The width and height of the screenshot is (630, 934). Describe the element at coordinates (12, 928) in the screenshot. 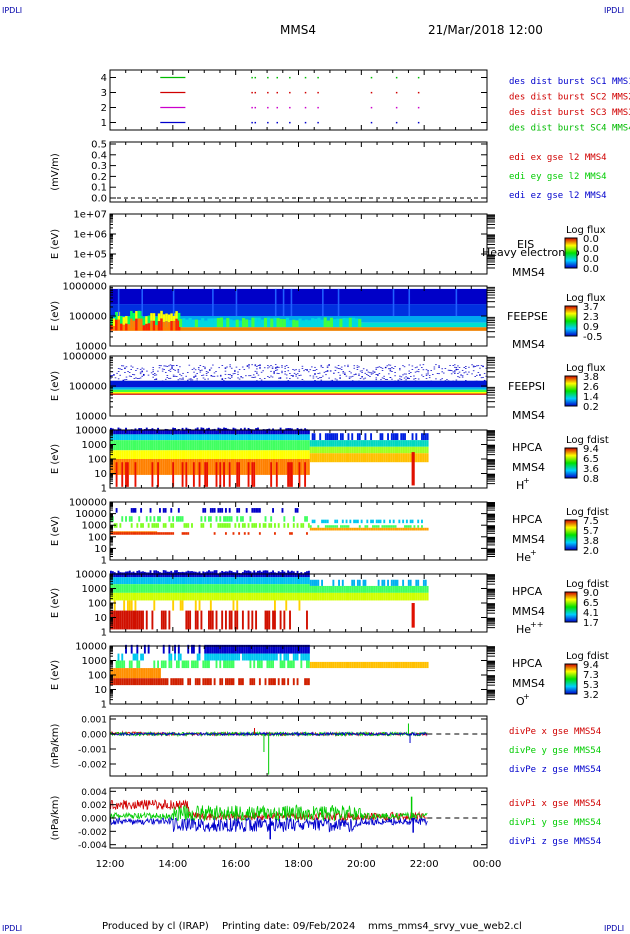

I see `corner-label-bl: IPDLI` at that location.